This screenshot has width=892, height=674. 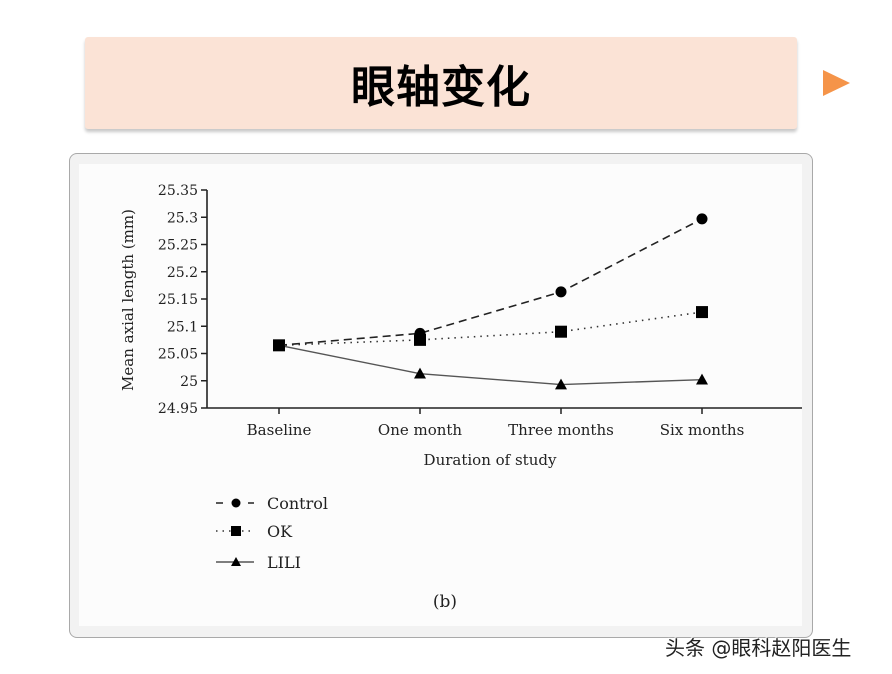 What do you see at coordinates (496, 423) in the screenshot?
I see `x-axis-ticks: Baseline One month Three months Six months` at bounding box center [496, 423].